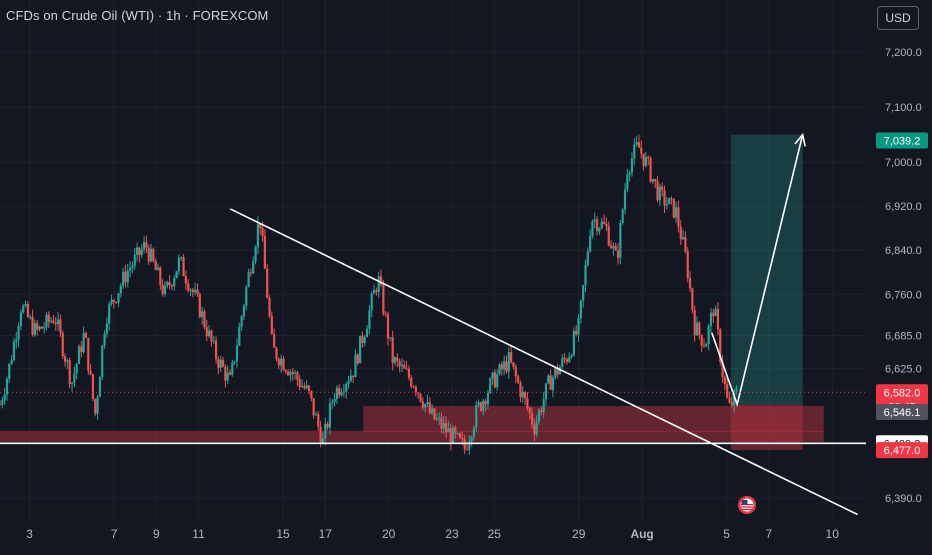 The width and height of the screenshot is (932, 555). Describe the element at coordinates (29, 534) in the screenshot. I see `time-tick-label: 3` at that location.